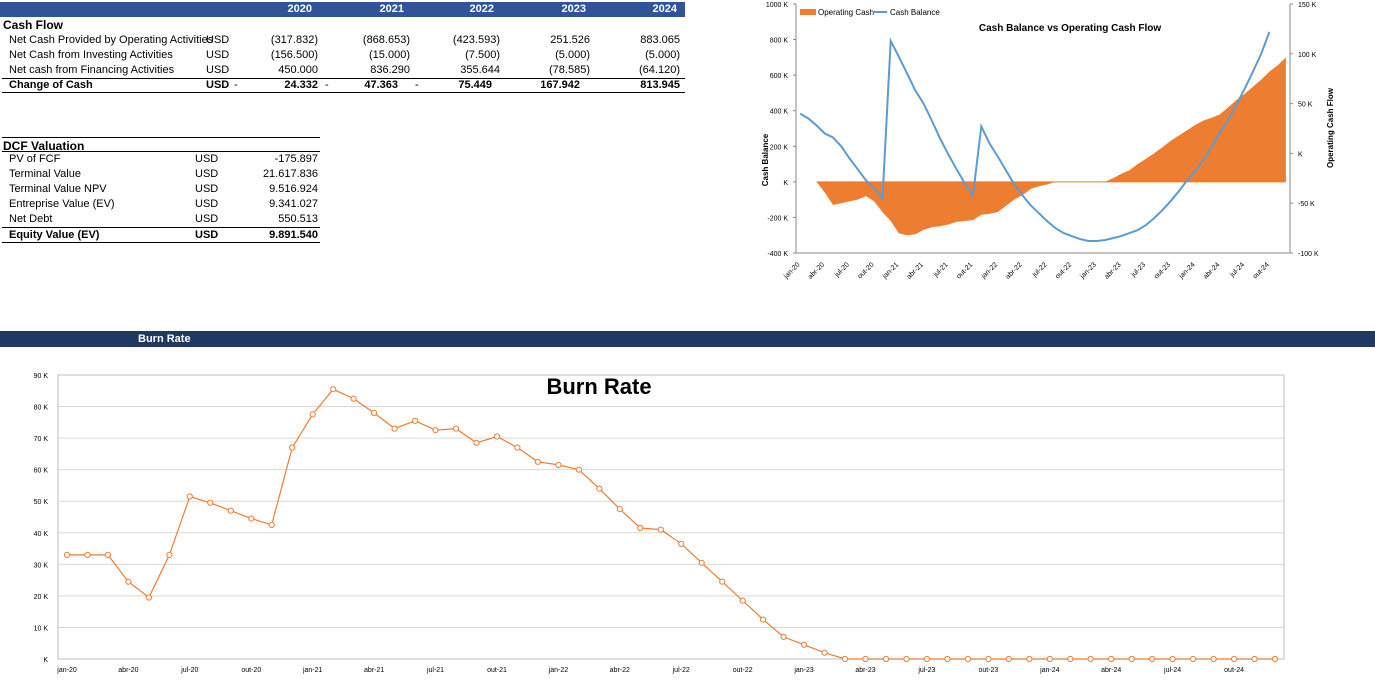 This screenshot has height=688, width=1375. Describe the element at coordinates (476, 40) in the screenshot. I see `cf-cell: (423.593)` at that location.